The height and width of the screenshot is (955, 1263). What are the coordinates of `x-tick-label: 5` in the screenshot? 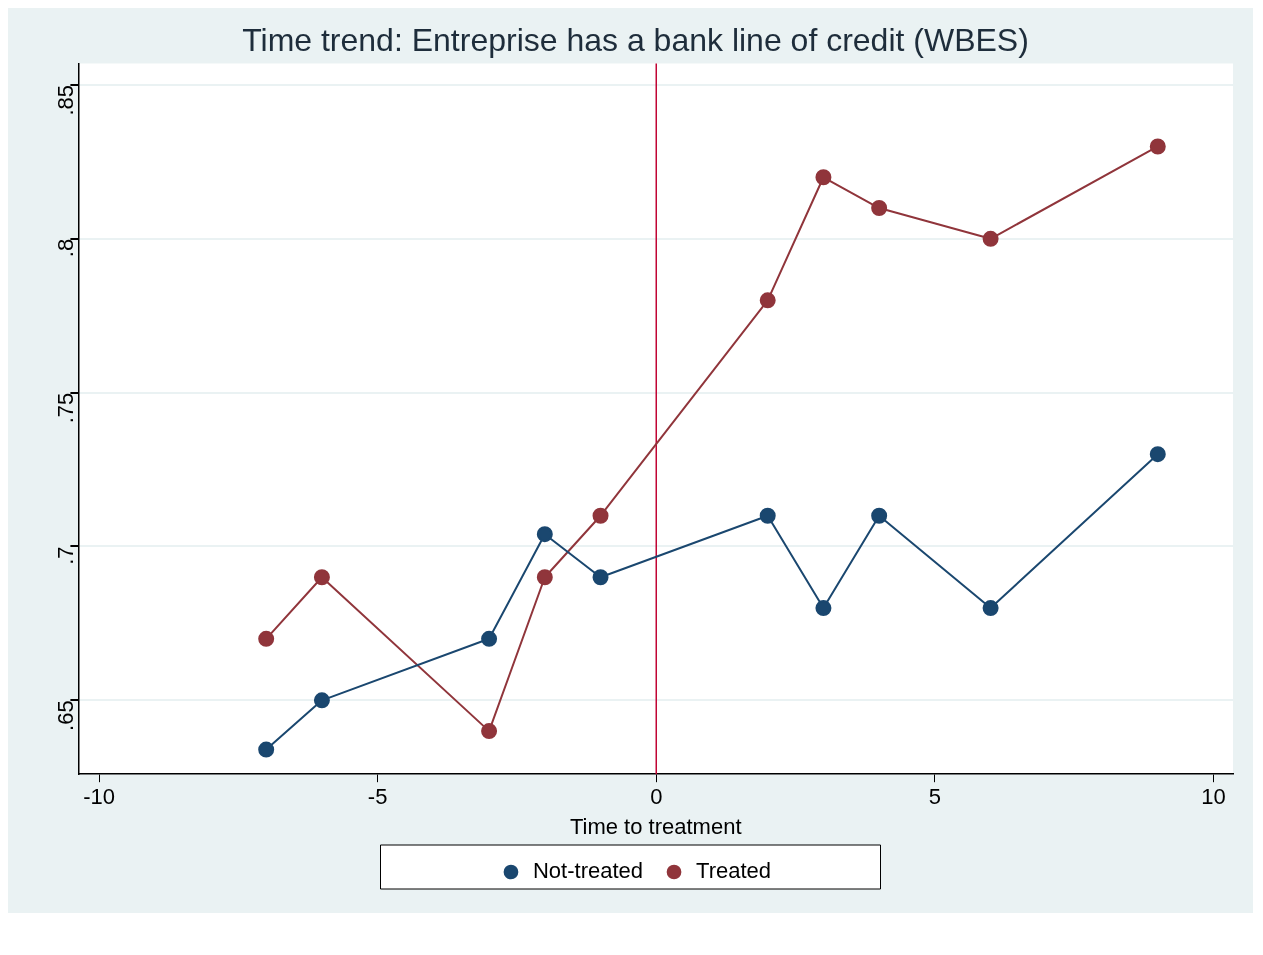 It's located at (934, 797).